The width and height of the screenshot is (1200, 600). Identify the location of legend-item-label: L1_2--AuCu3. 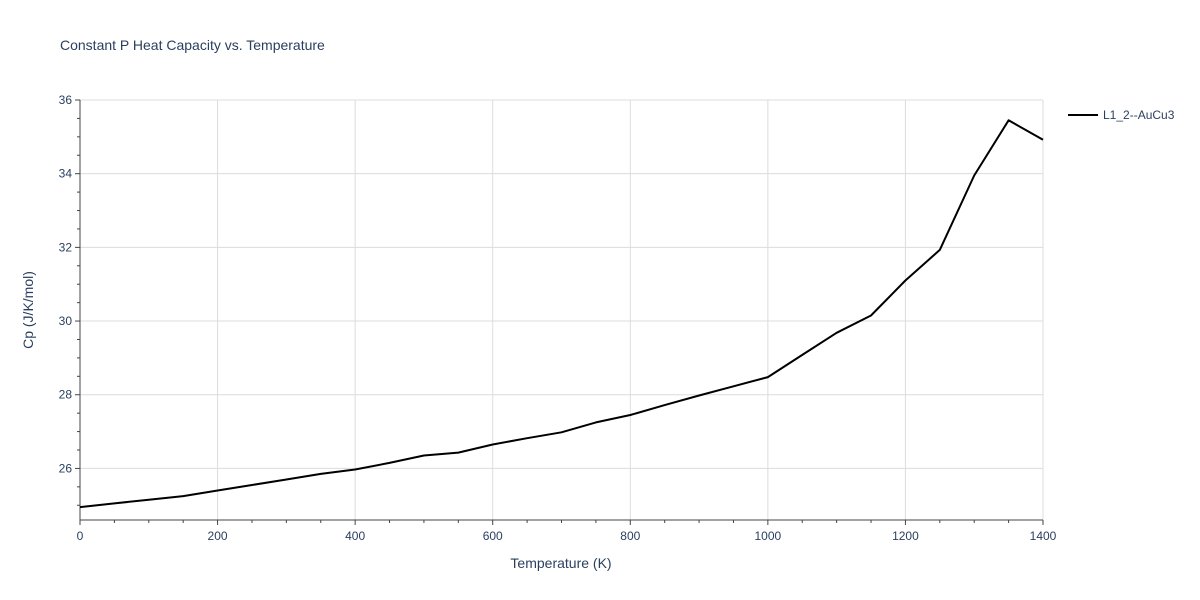
(1139, 115).